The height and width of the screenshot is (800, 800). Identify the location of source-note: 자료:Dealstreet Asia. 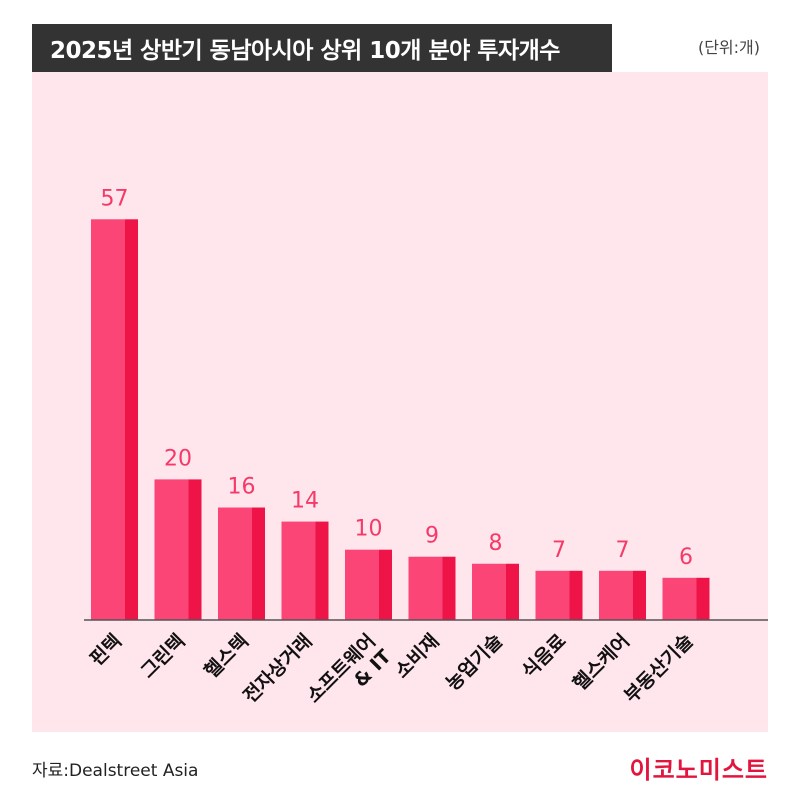
(115, 771).